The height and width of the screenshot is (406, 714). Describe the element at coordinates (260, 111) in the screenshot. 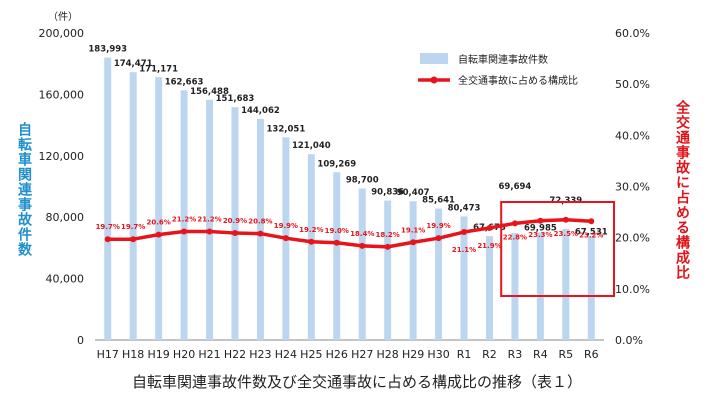

I see `bar-value-label: 144,062` at that location.